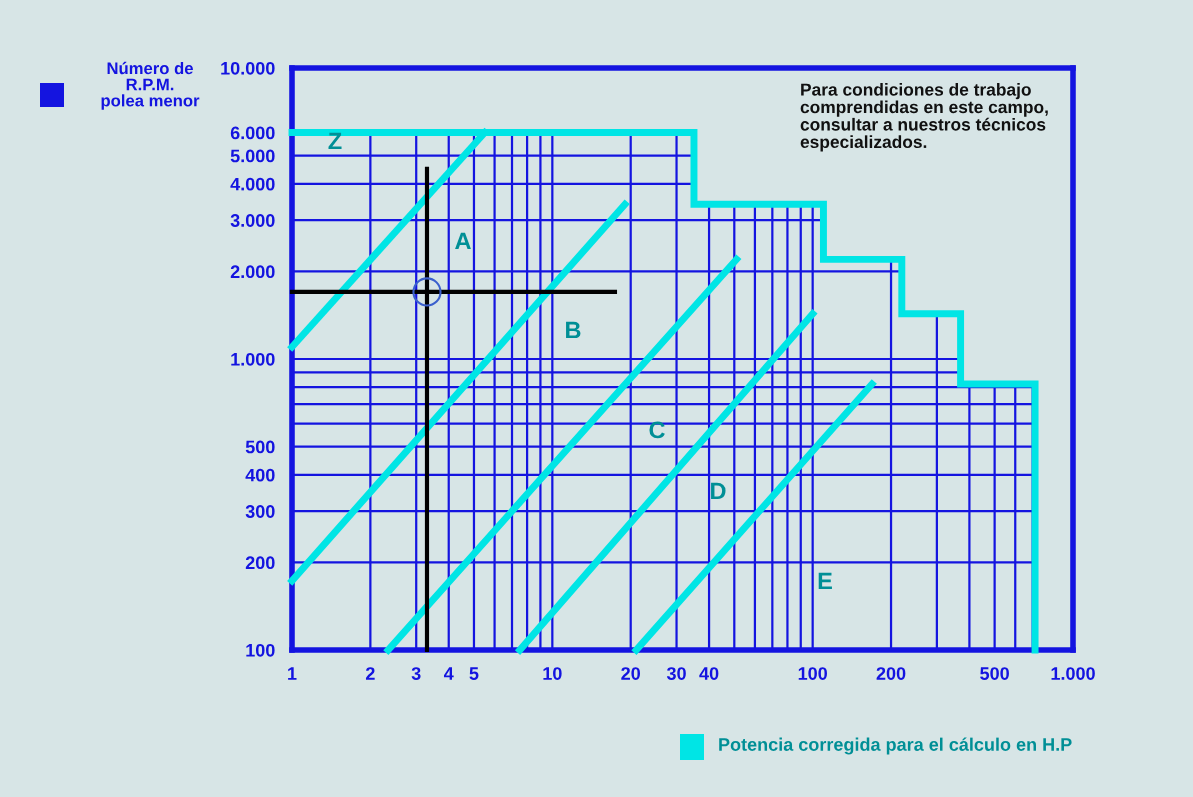  I want to click on annotation: Z, so click(335, 141).